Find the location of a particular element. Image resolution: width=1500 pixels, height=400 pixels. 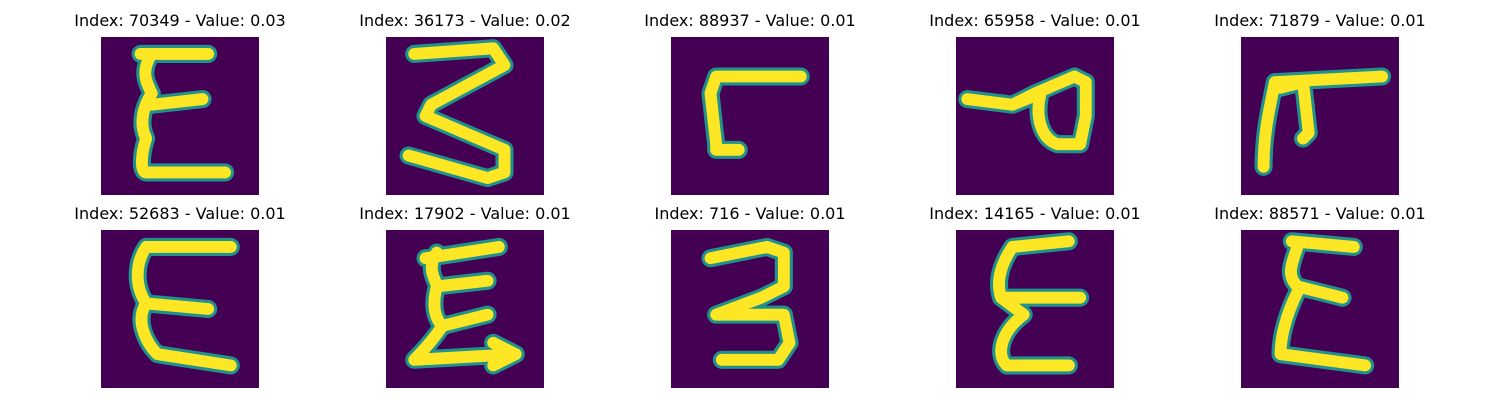

image-panel: Index: 88937 - Value: 0.01 is located at coordinates (750, 102).